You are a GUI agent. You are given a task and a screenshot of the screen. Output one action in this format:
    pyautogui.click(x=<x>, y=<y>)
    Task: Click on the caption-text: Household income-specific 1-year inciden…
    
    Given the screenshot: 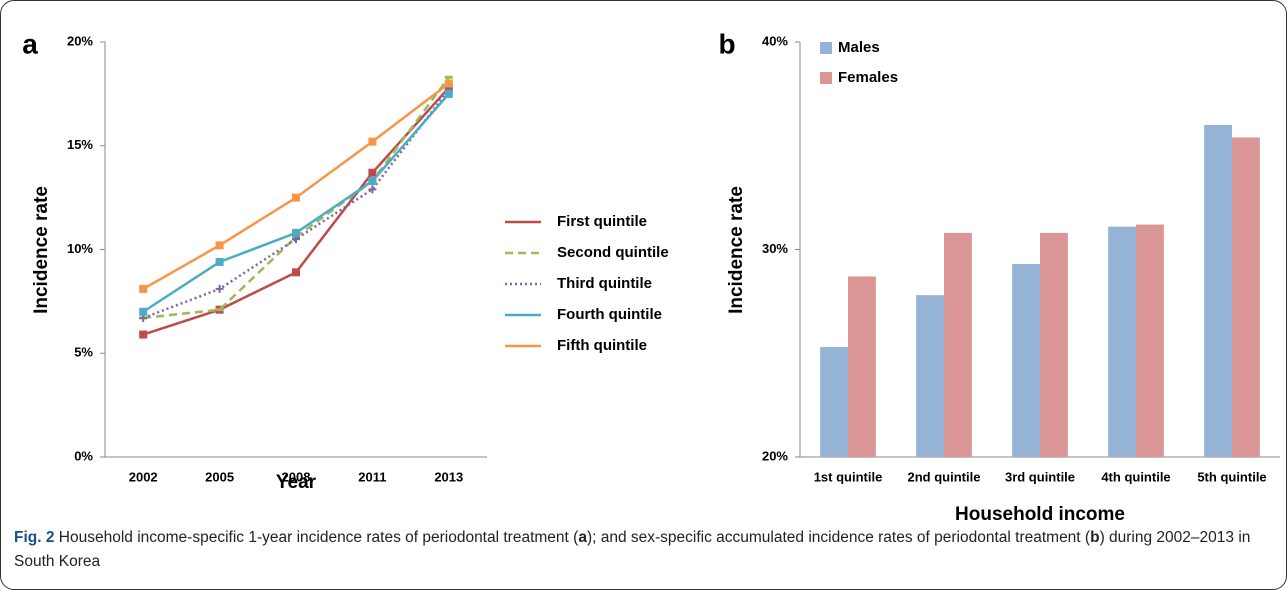 What is the action you would take?
    pyautogui.click(x=316, y=537)
    